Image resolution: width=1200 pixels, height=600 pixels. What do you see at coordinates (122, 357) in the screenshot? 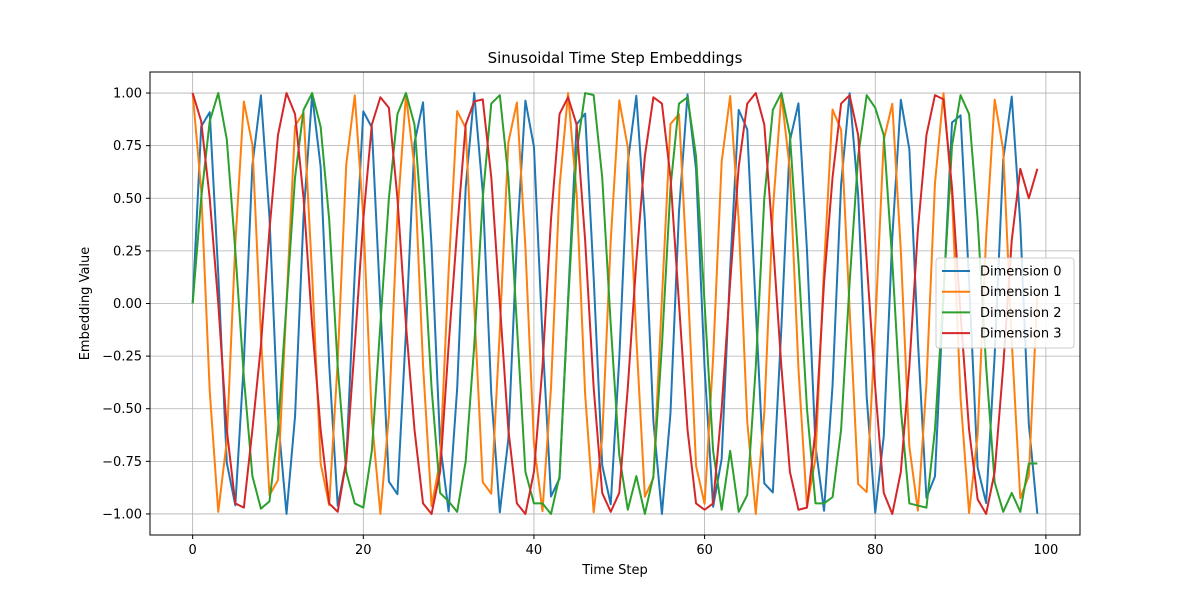
I see `y-tick-label: −0.25` at bounding box center [122, 357].